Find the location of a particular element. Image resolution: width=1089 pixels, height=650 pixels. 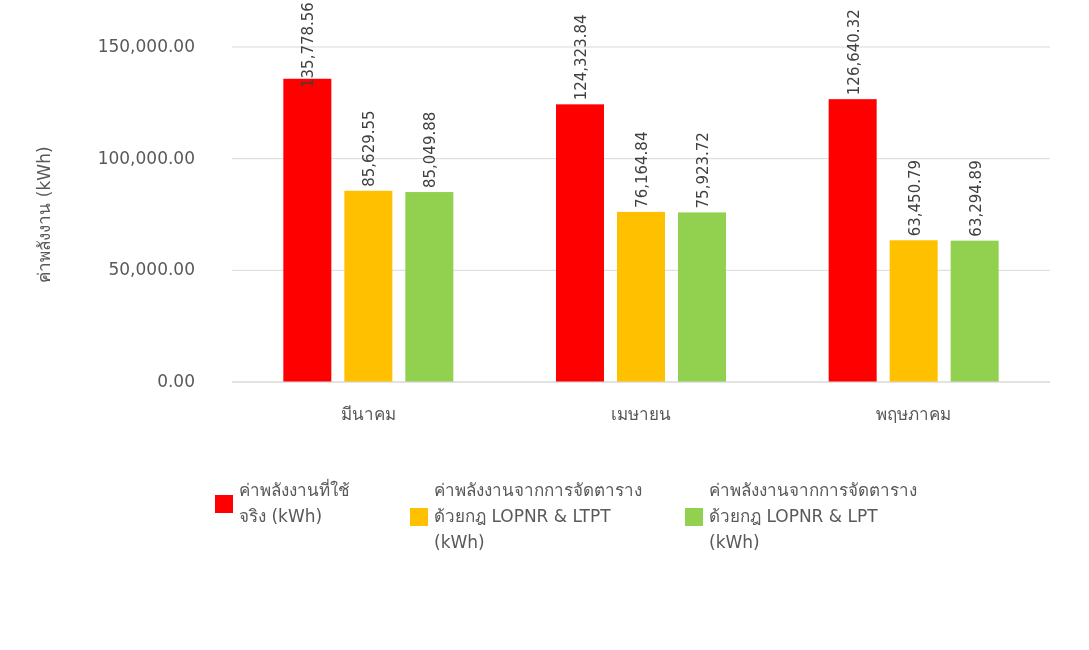

legend-label: ค่าพลังงานจากการจัดตารางด้วยกฎ LOPNR & LTPT (kWh) is located at coordinates (538, 516).